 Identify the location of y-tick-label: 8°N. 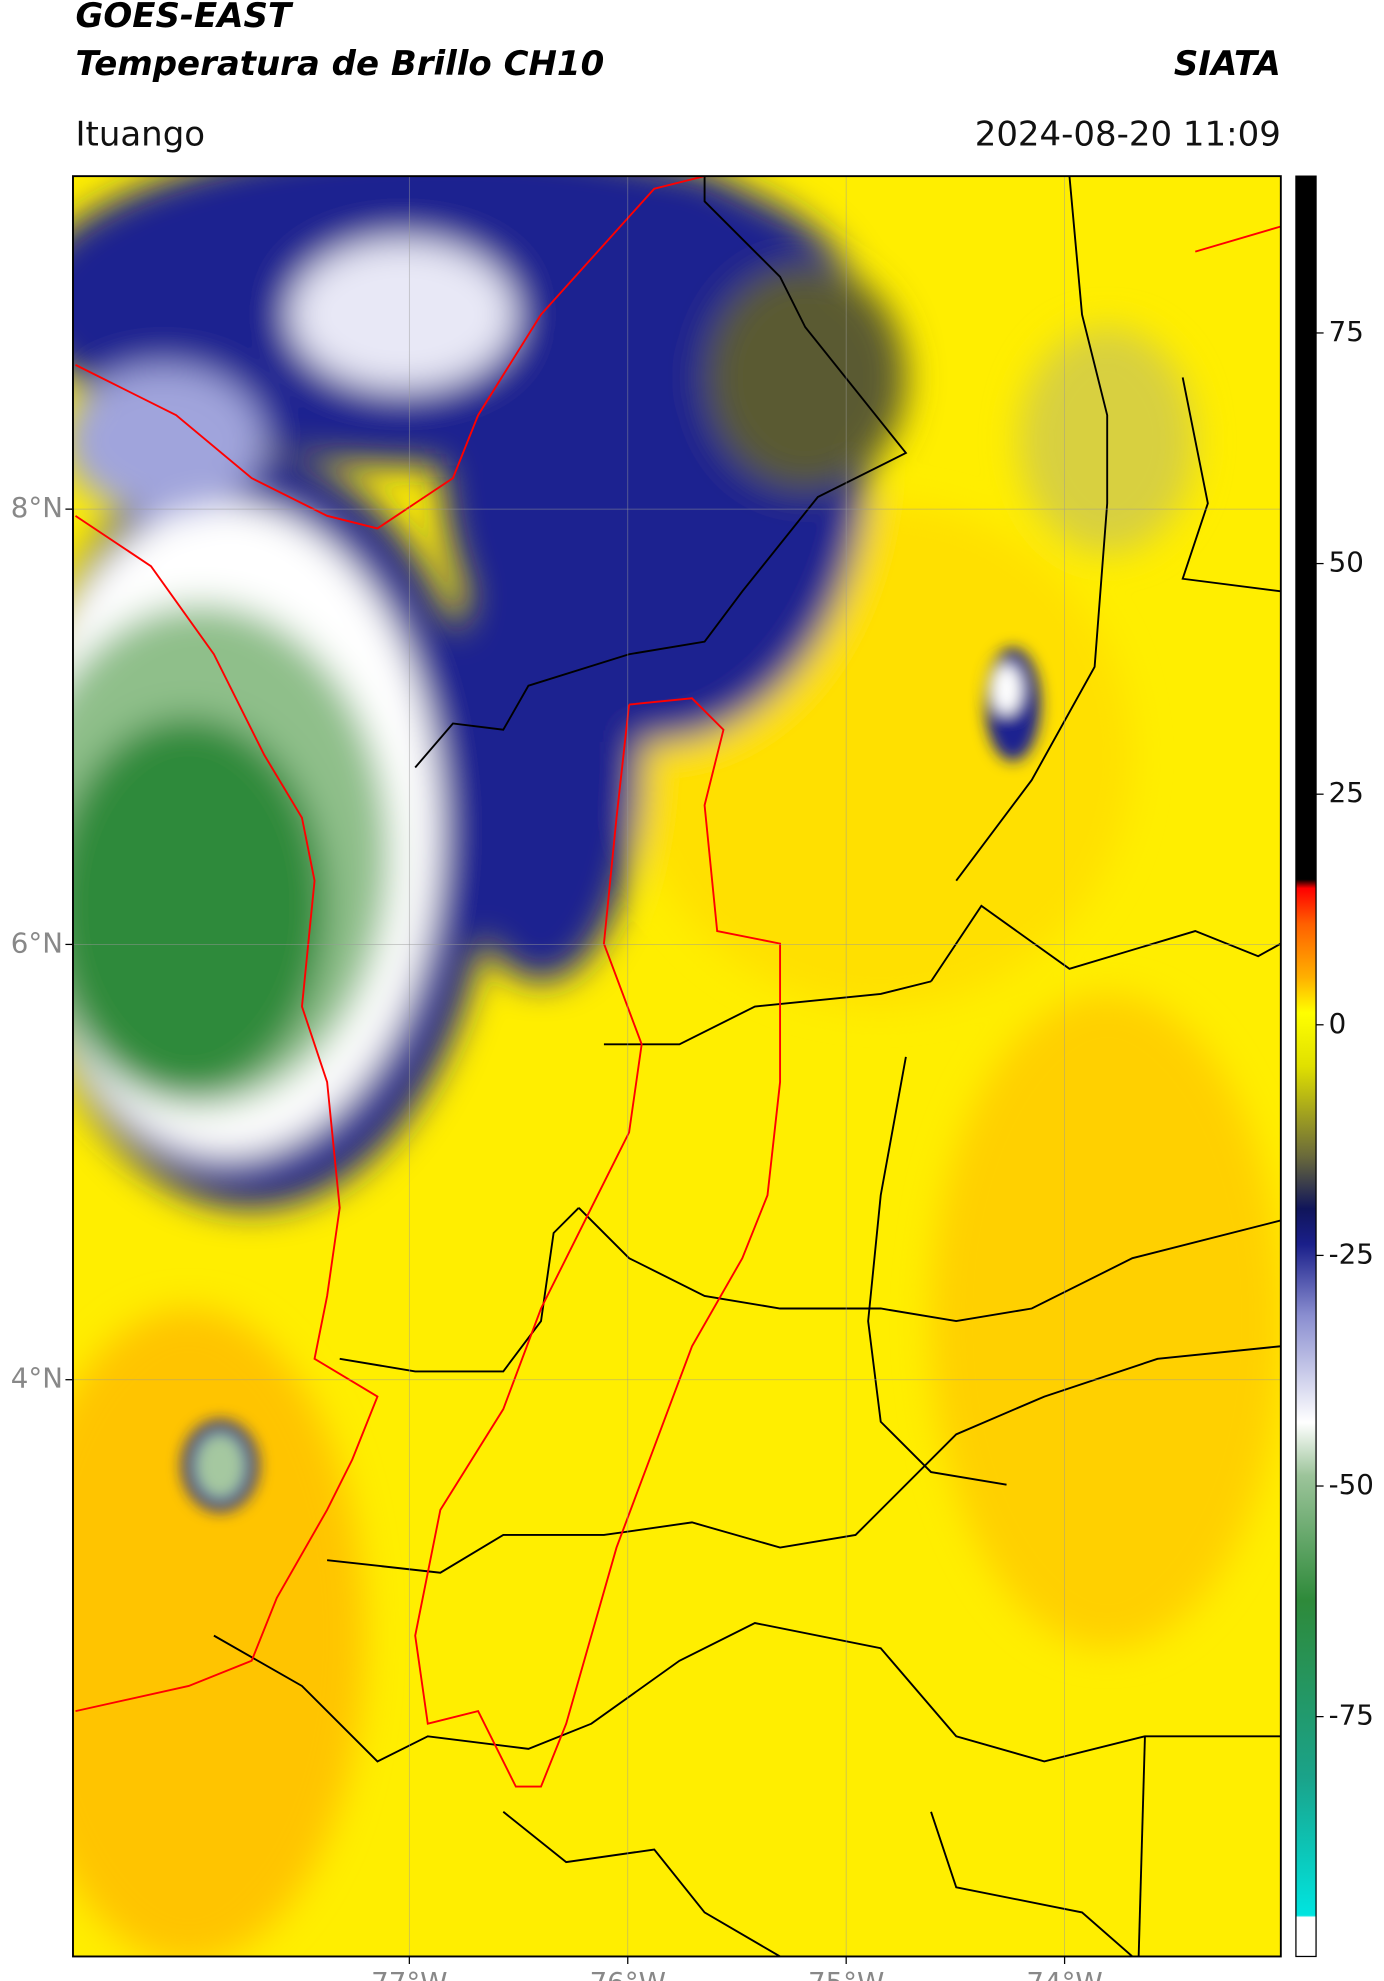
(37, 507).